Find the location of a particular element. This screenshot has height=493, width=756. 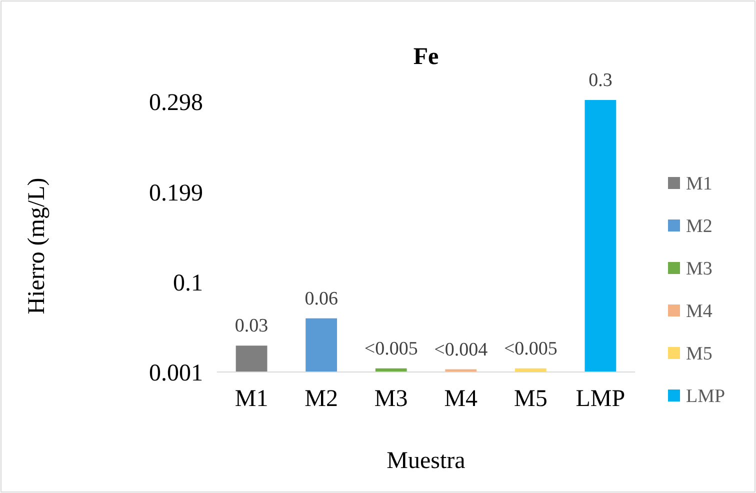

y-tick-label: 0.298 is located at coordinates (176, 103).